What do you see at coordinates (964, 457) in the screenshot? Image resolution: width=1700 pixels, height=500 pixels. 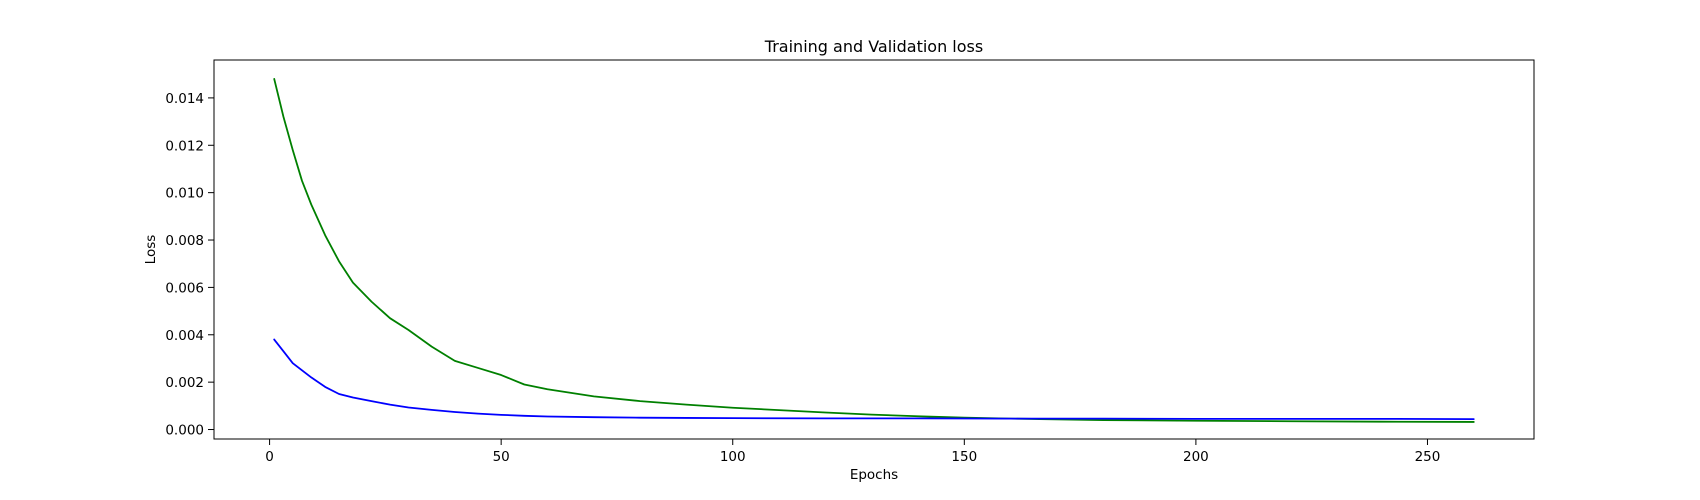 I see `x-tick-label: 150` at bounding box center [964, 457].